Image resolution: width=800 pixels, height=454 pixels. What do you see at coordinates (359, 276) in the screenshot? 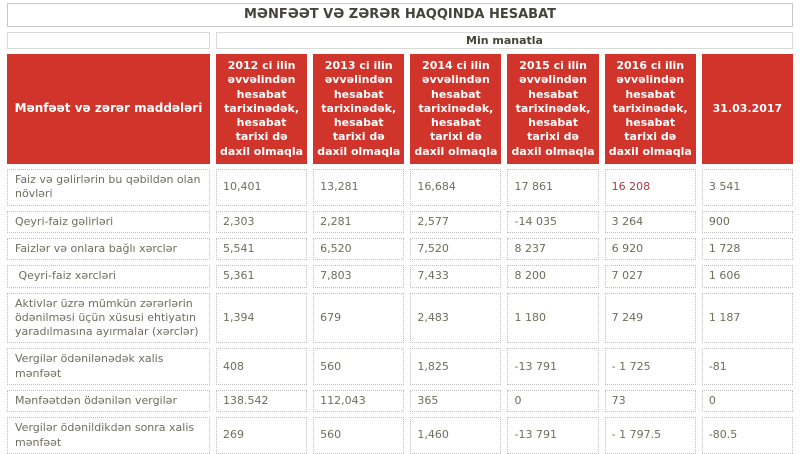
I see `cell-value: 7,803` at bounding box center [359, 276].